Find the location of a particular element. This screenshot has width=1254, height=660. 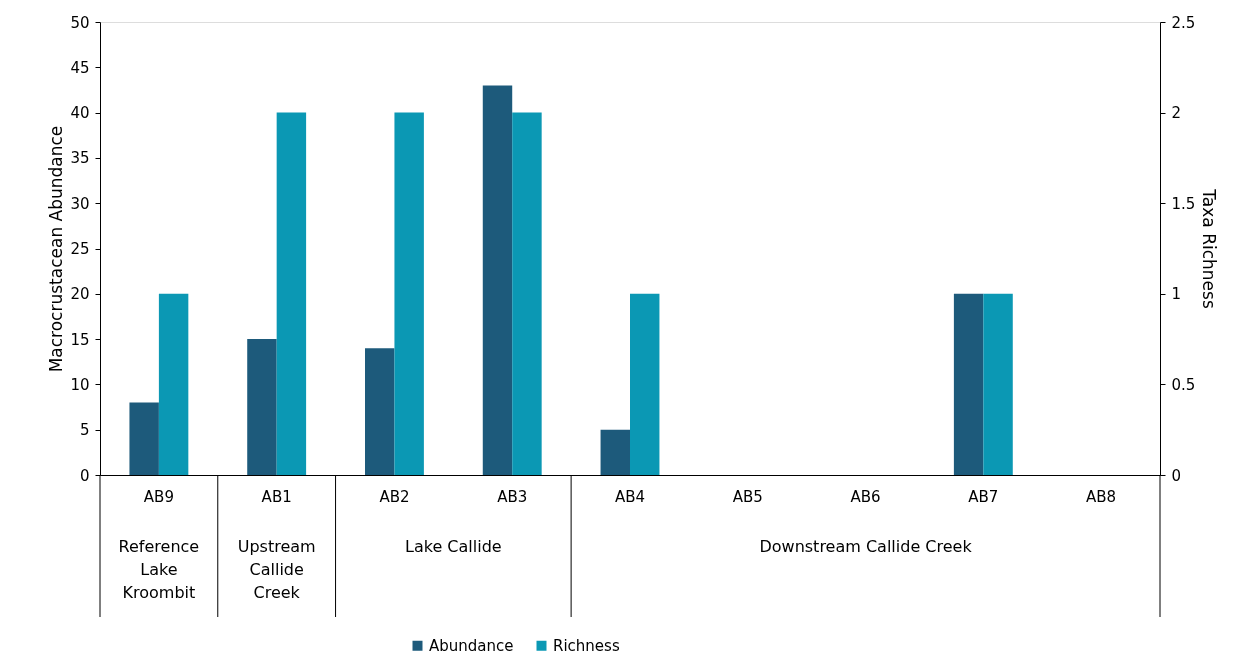

x-tick-label: AB7 is located at coordinates (983, 496).